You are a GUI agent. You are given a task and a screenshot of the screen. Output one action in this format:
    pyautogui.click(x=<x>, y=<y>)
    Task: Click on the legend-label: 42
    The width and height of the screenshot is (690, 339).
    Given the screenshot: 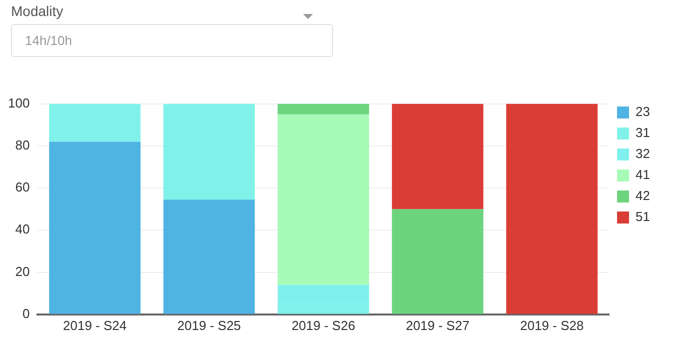 What is the action you would take?
    pyautogui.click(x=643, y=196)
    